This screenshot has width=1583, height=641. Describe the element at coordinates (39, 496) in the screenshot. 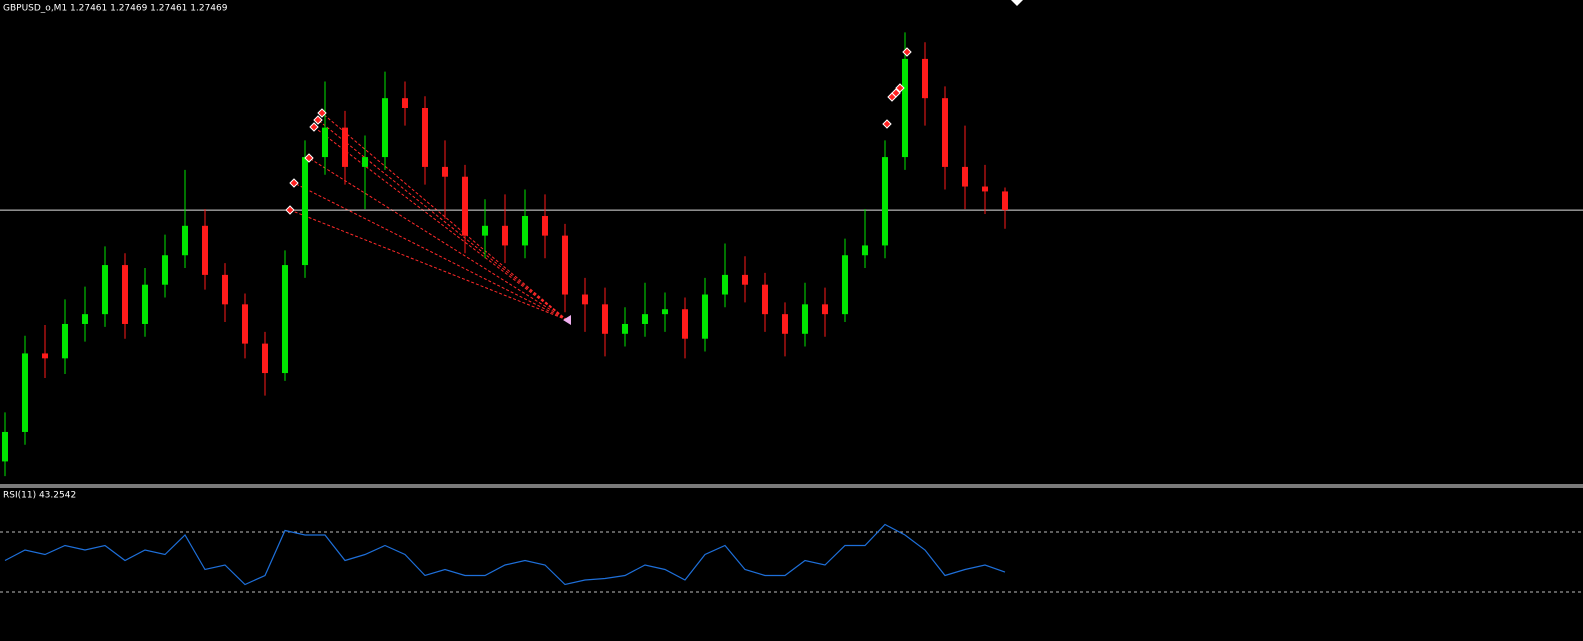

I see `rsi-header: RSI(11) 43.2542` at that location.